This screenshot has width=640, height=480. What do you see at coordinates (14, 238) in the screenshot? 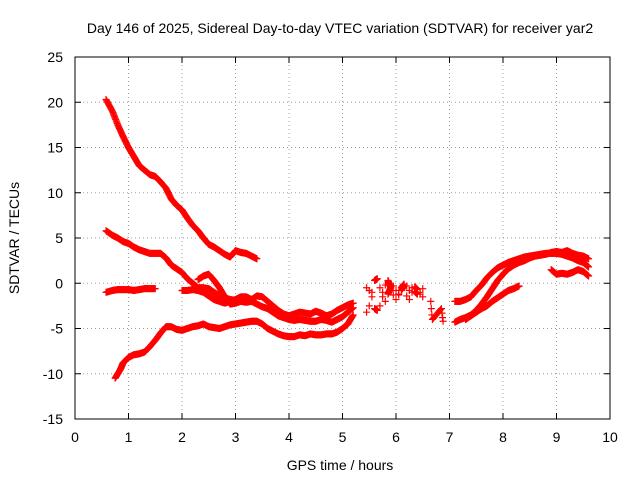
I see `y-axis-label: SDTVAR / TECUs` at bounding box center [14, 238].